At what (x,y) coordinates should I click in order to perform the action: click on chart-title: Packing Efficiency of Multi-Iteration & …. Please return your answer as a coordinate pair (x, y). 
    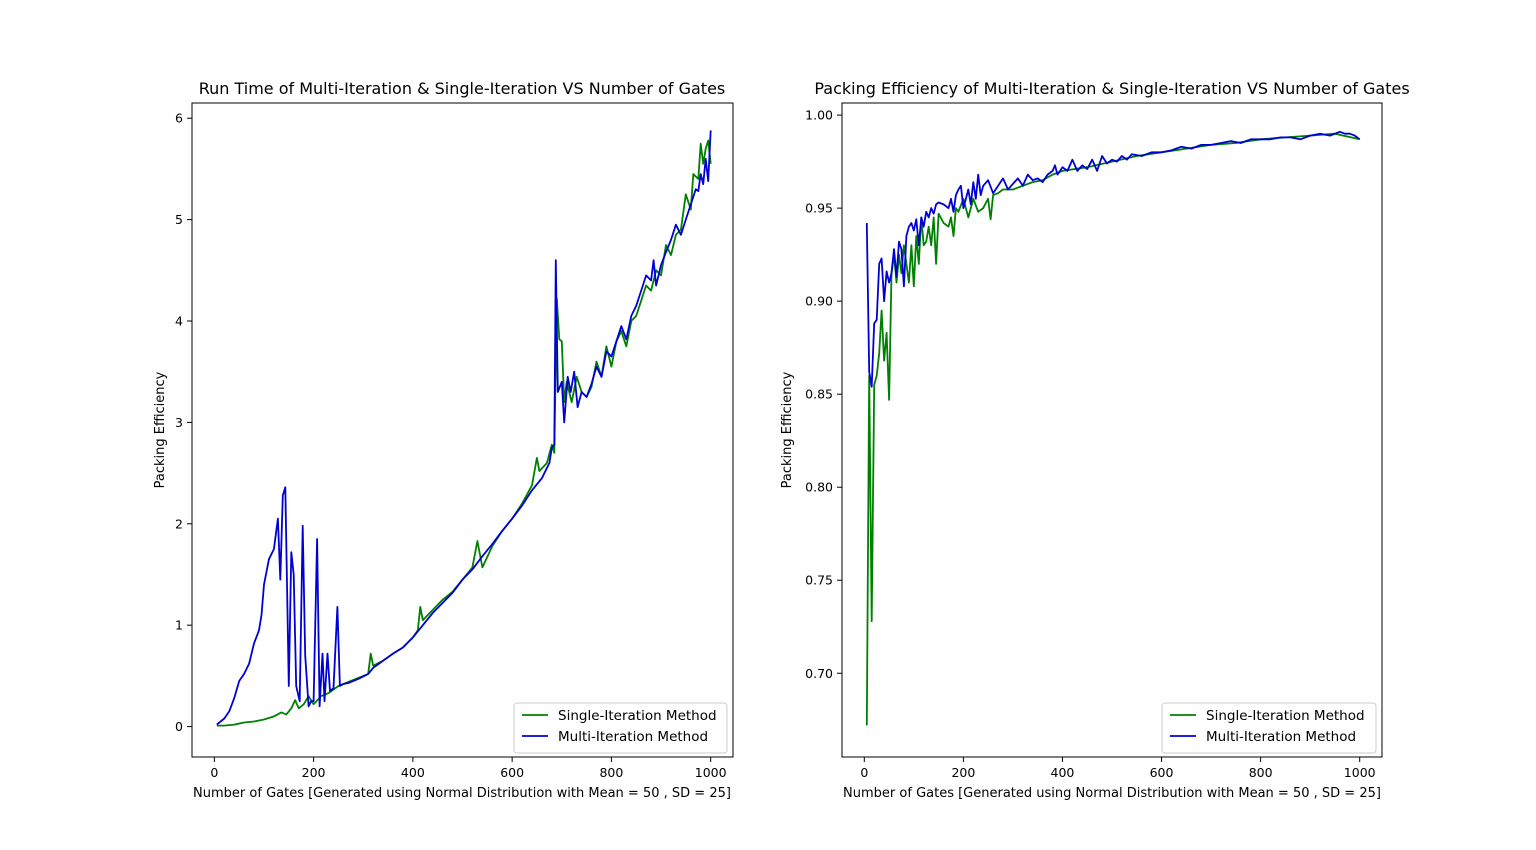
    Looking at the image, I should click on (1111, 88).